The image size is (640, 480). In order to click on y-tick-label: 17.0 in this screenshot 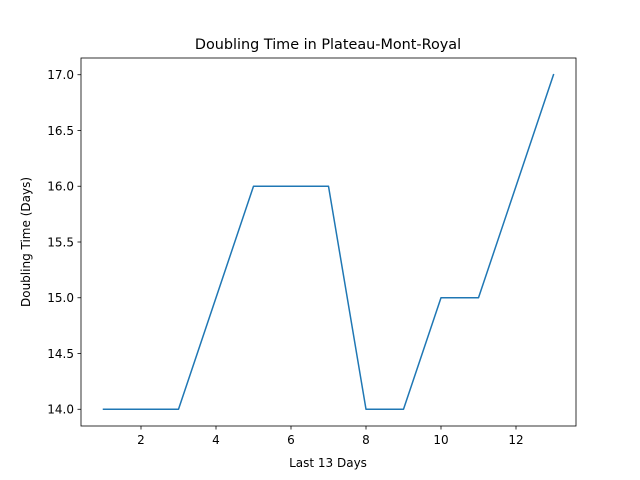, I will do `click(60, 75)`.